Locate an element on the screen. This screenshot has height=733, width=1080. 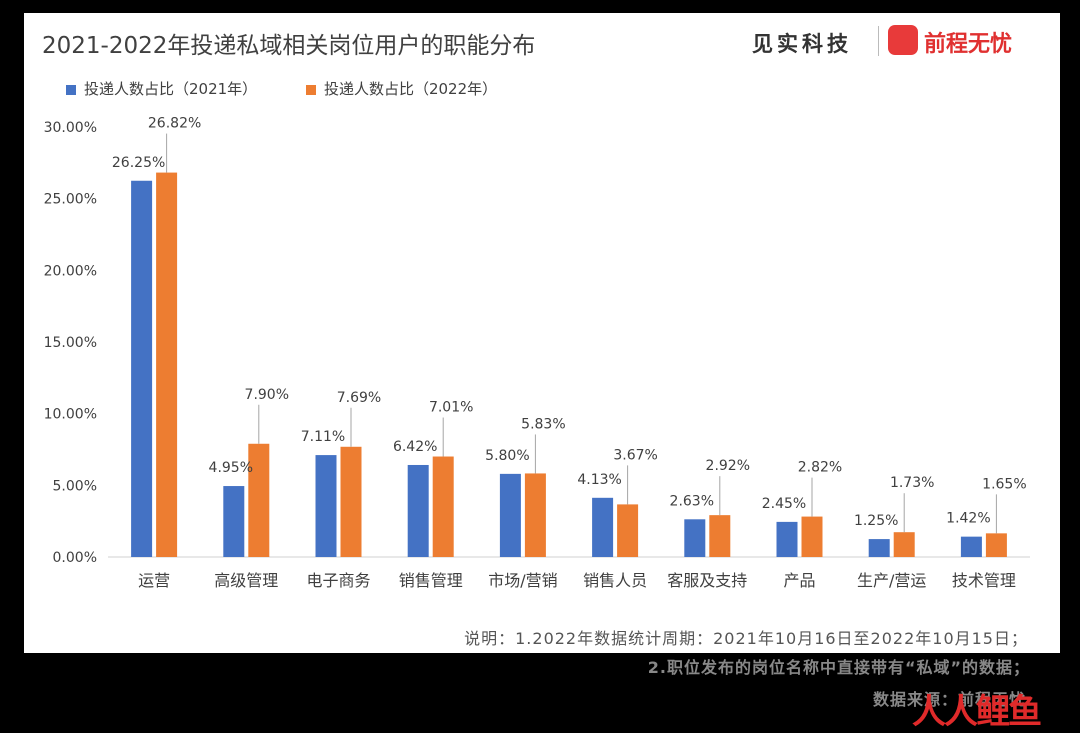
legend-item-2022: 投递人数占比（2022年） is located at coordinates (401, 88).